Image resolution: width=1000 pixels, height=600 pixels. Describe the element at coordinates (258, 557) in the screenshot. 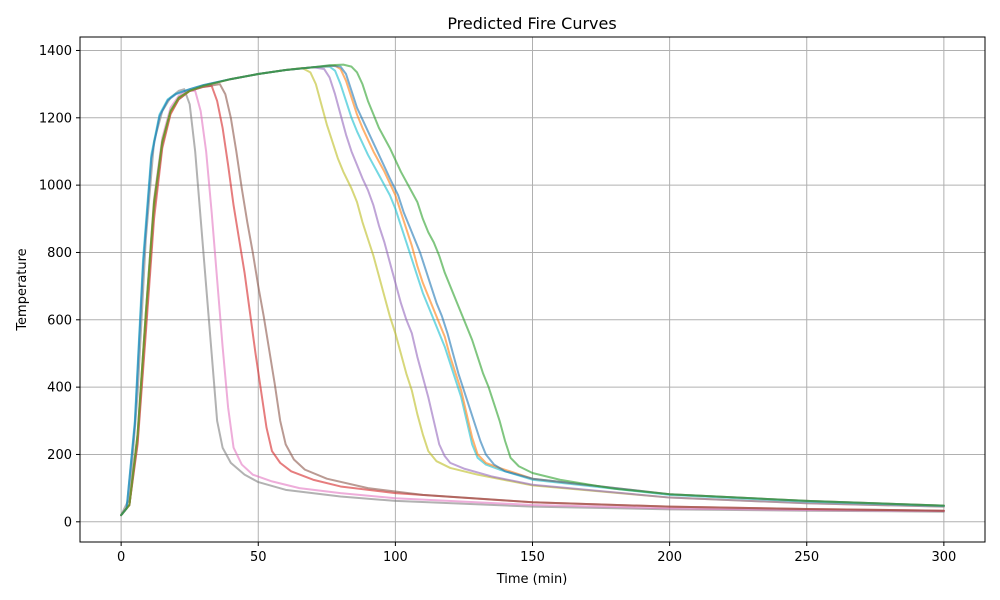

I see `x-tick-label: 50` at that location.